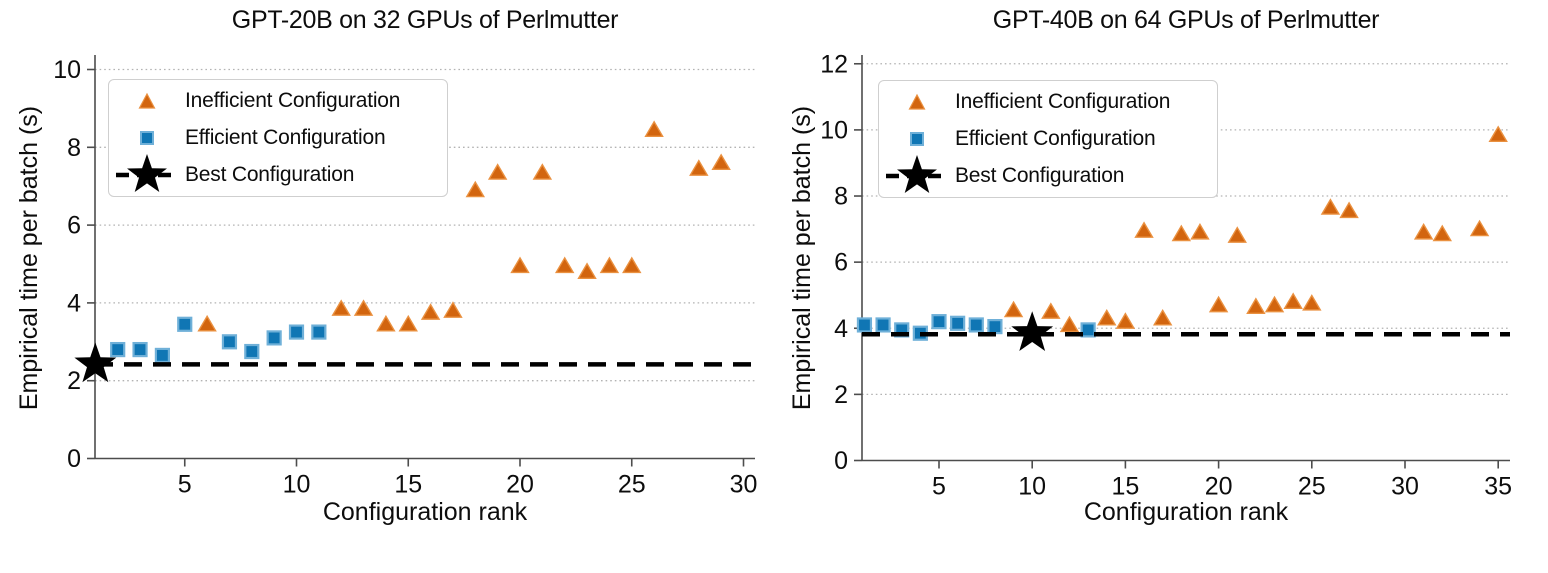  I want to click on y-axis-label-left: Empirical time per batch (s), so click(29, 258).